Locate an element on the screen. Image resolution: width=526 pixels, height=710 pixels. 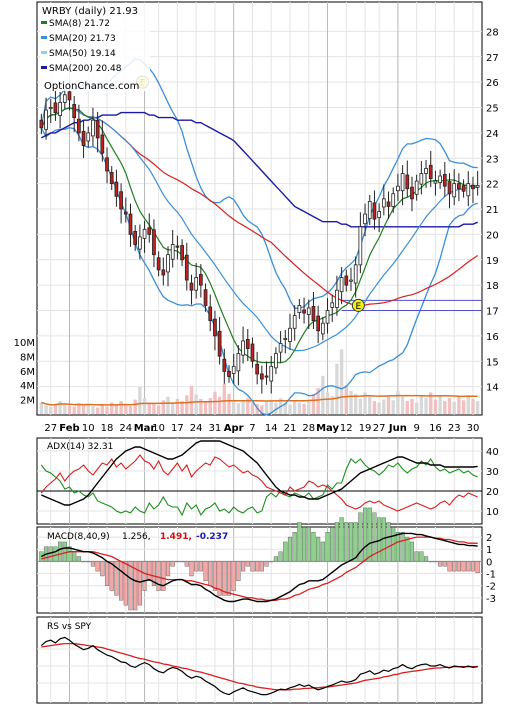
volume-tick-label: 6M is located at coordinates (27, 372).